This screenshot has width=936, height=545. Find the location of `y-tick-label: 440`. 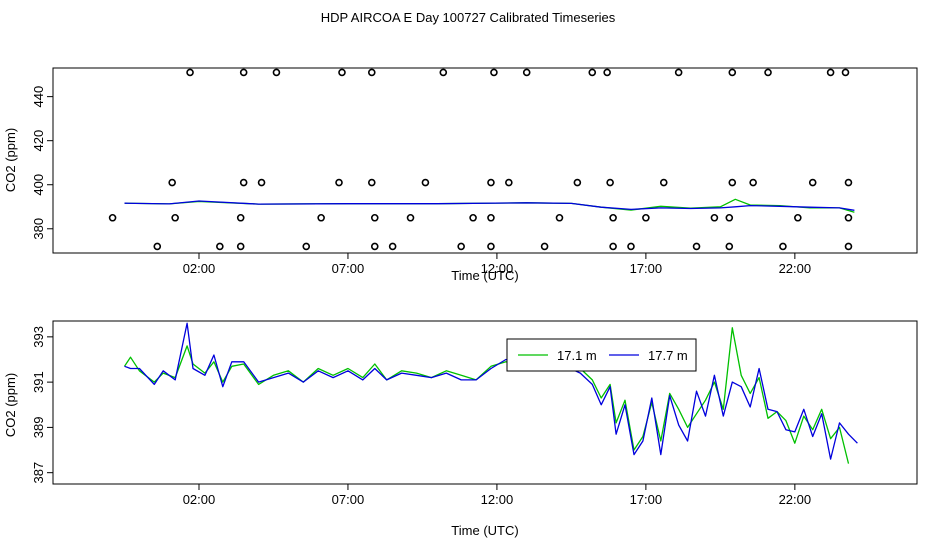

y-tick-label: 440 is located at coordinates (38, 97).